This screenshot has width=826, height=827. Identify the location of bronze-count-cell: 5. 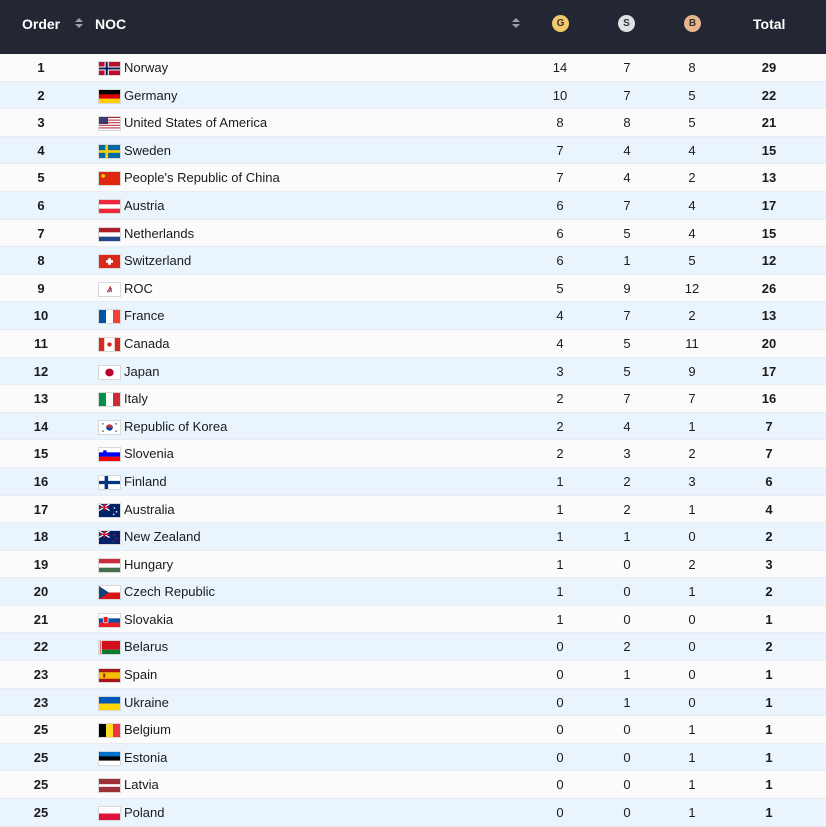
(692, 123).